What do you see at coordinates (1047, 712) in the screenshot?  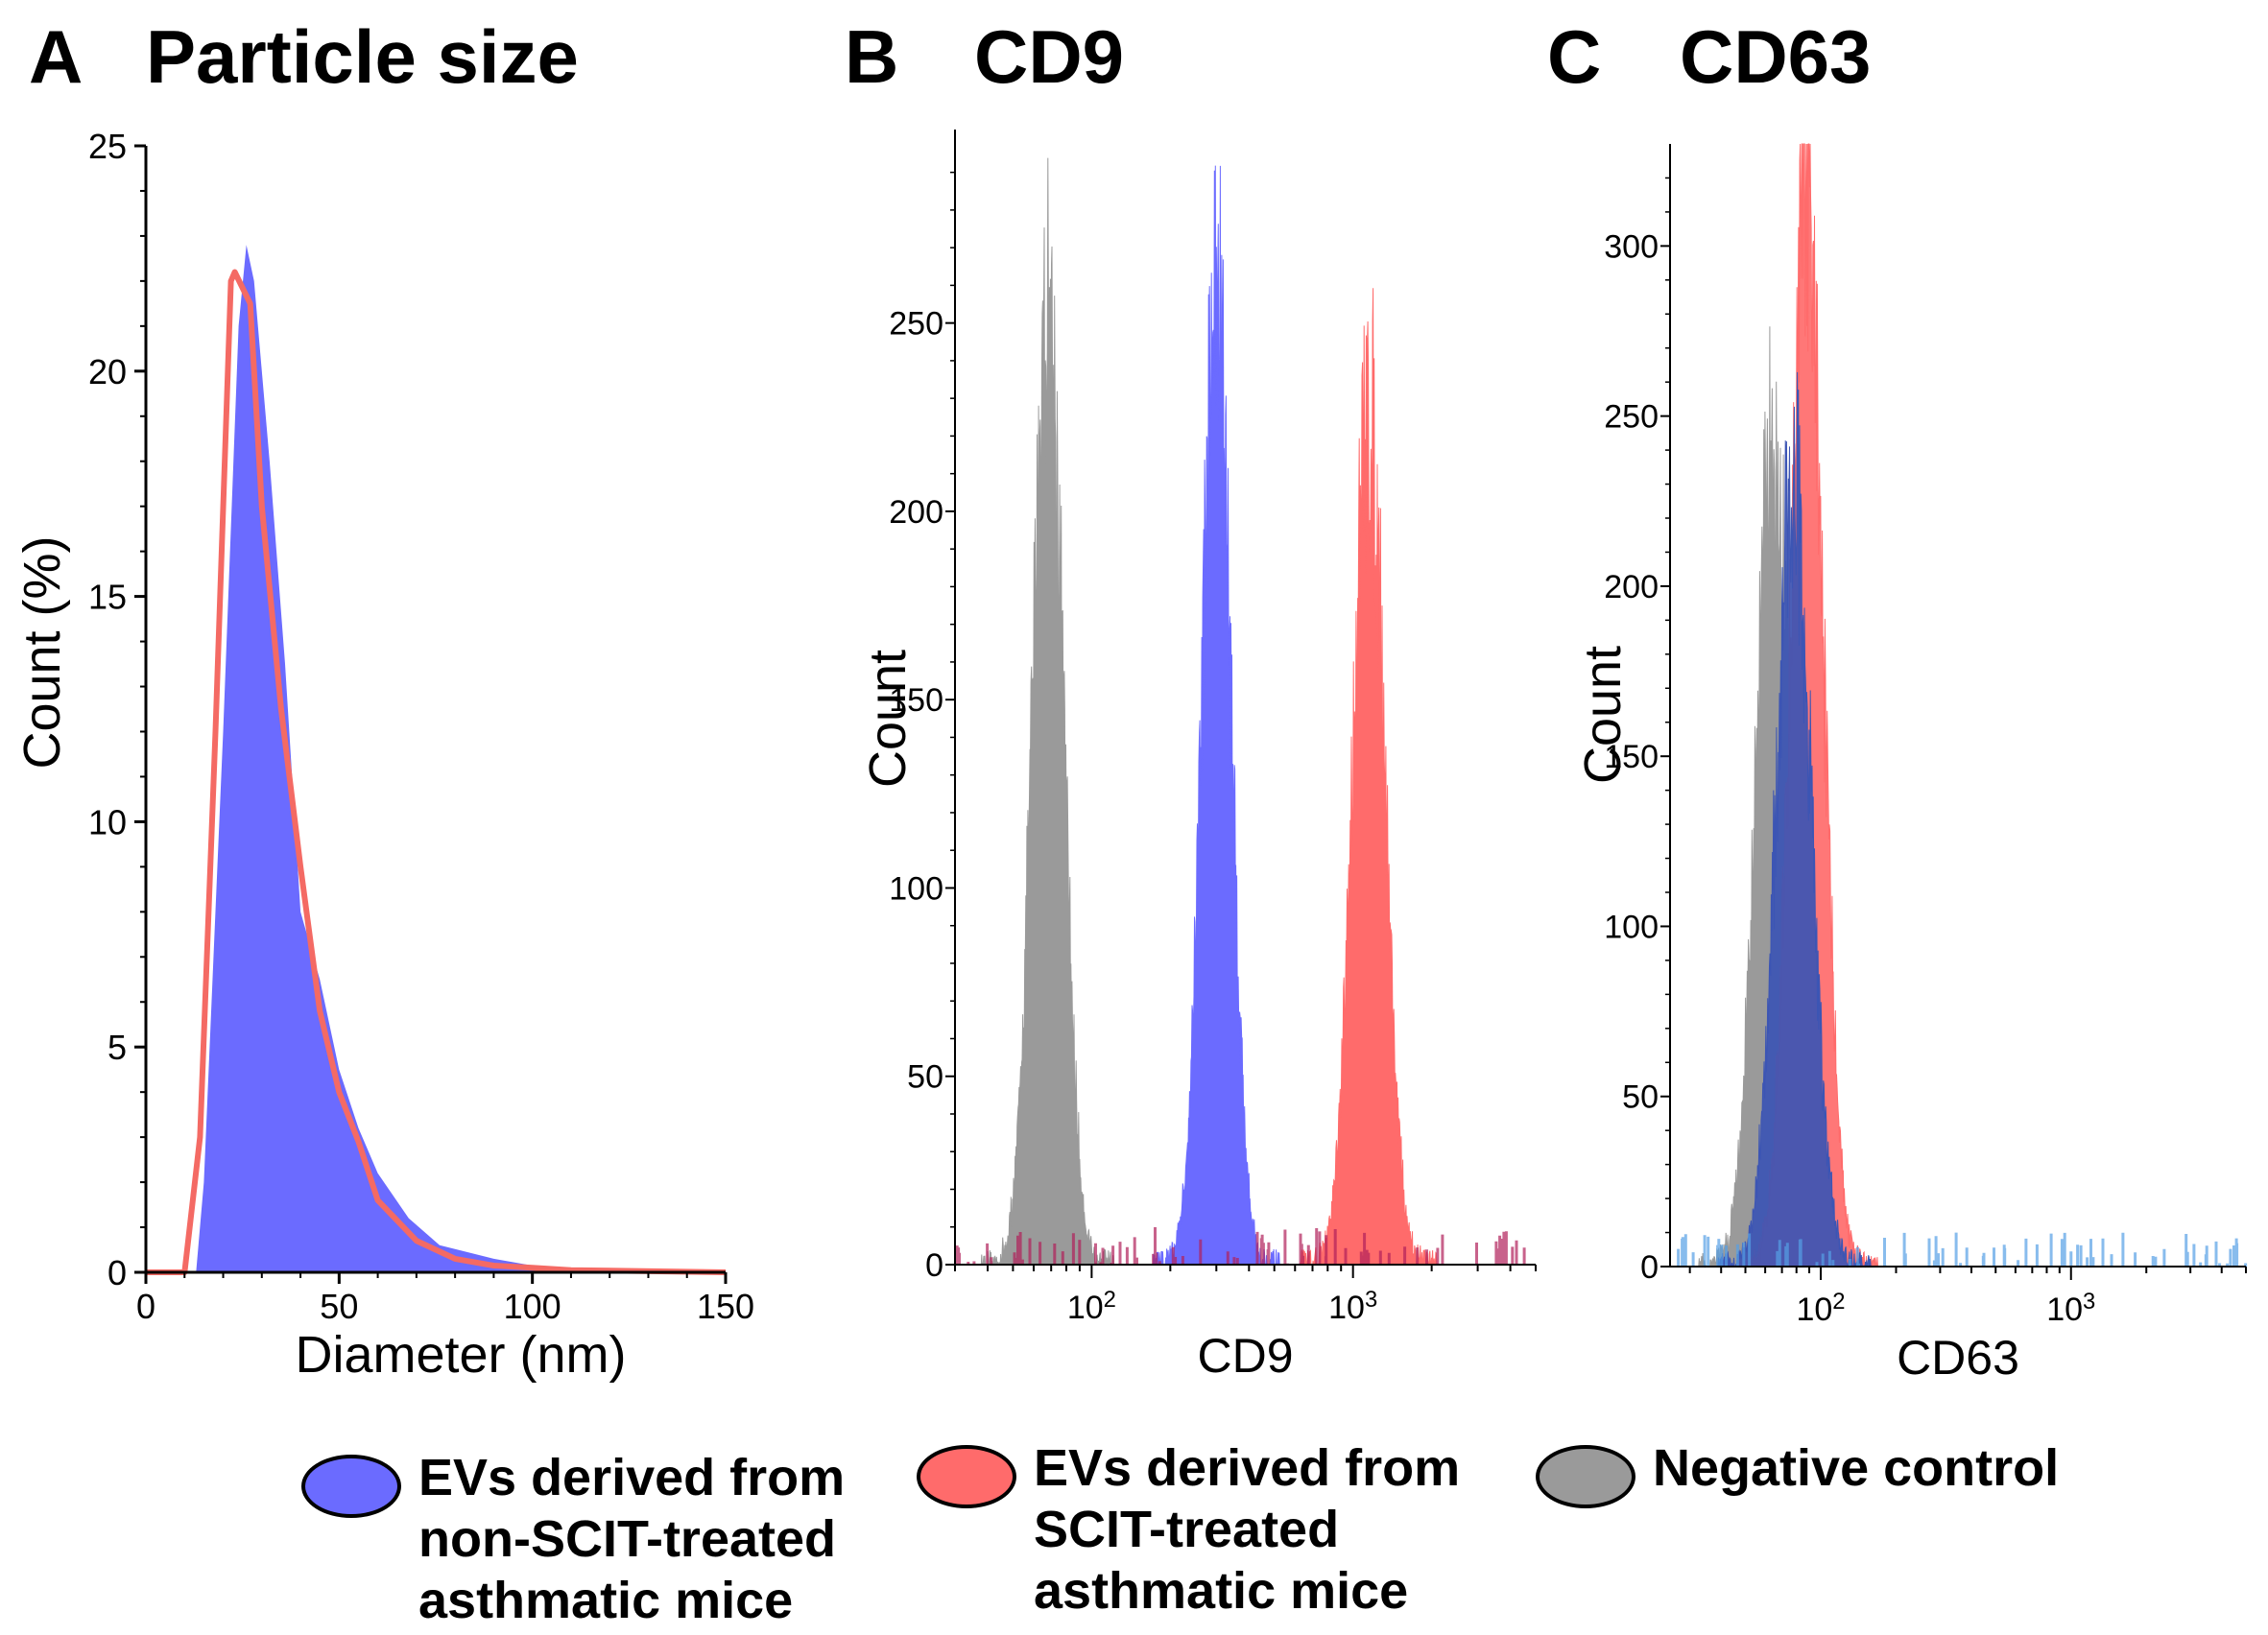 I see `histogram-b-gray` at bounding box center [1047, 712].